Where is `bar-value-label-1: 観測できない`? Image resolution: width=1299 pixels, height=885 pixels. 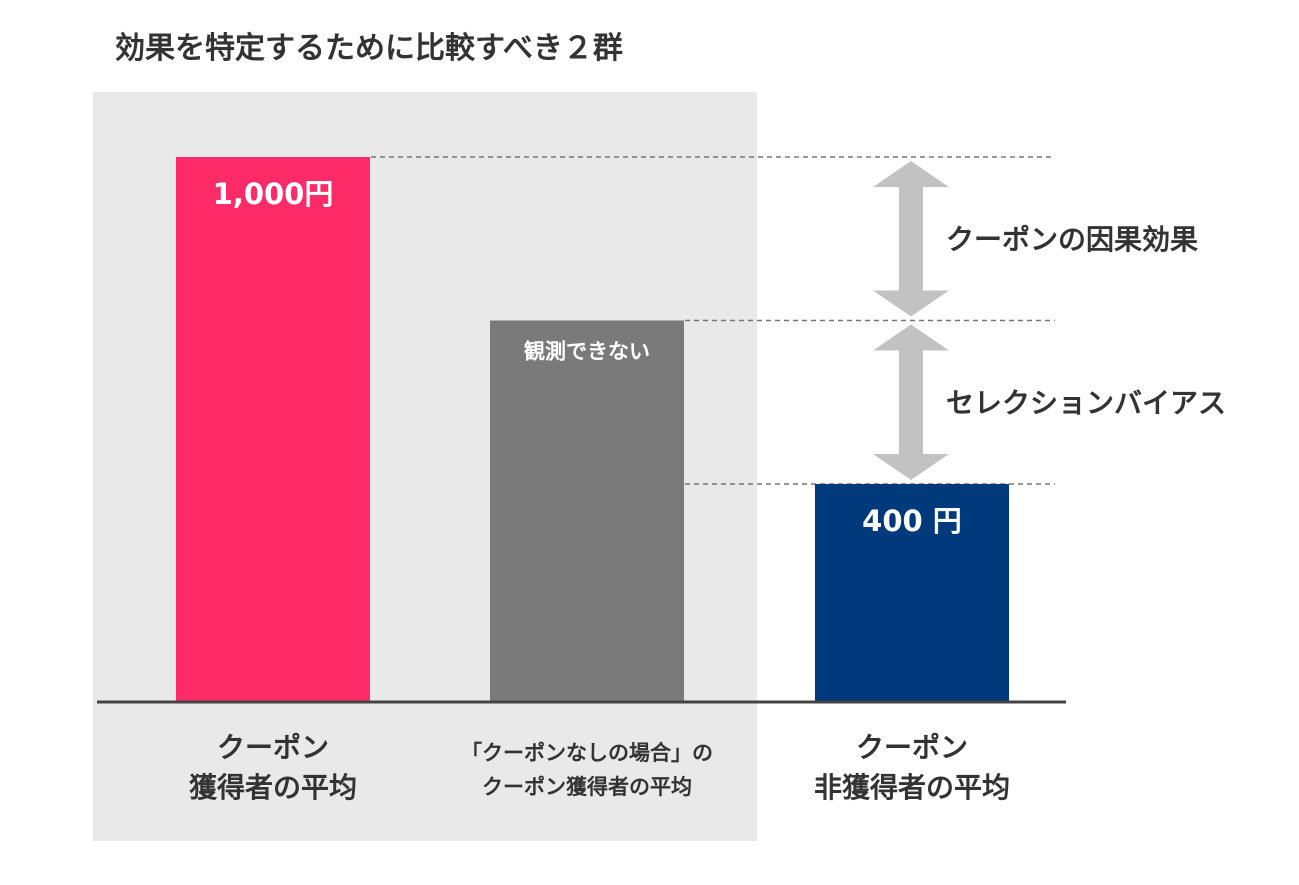
bar-value-label-1: 観測できない is located at coordinates (587, 352).